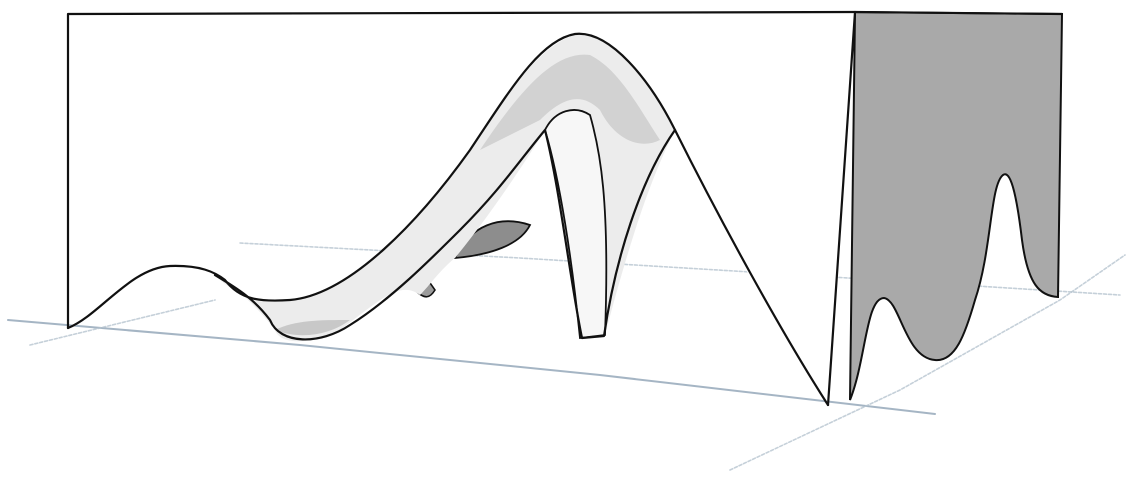 The height and width of the screenshot is (480, 1131). Describe the element at coordinates (122, 322) in the screenshot. I see `ground-line` at that location.